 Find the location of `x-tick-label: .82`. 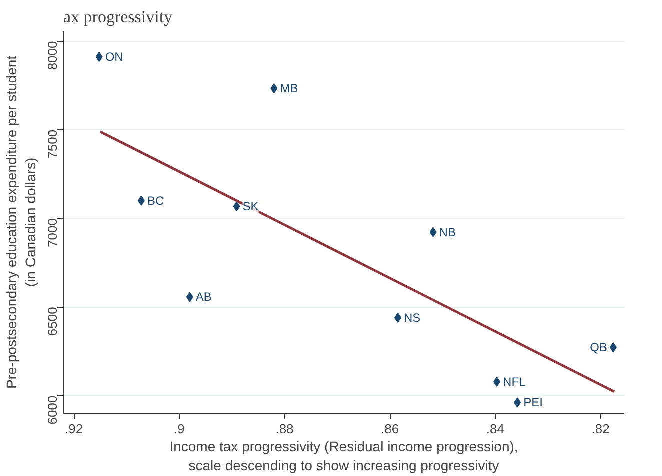

x-tick-label: .82 is located at coordinates (601, 429).